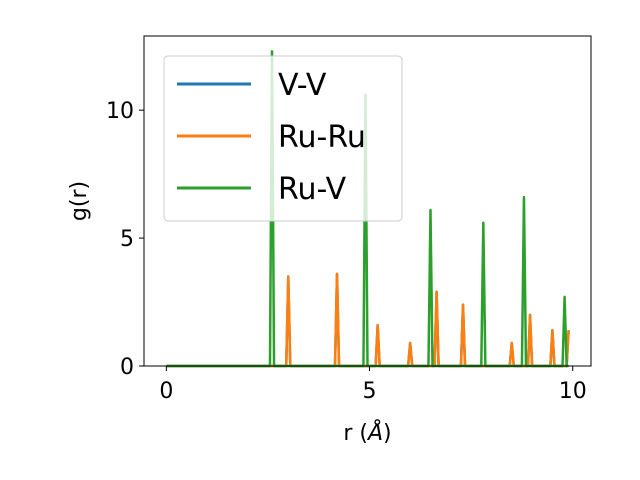  Describe the element at coordinates (370, 391) in the screenshot. I see `x-tick-label: 5` at that location.